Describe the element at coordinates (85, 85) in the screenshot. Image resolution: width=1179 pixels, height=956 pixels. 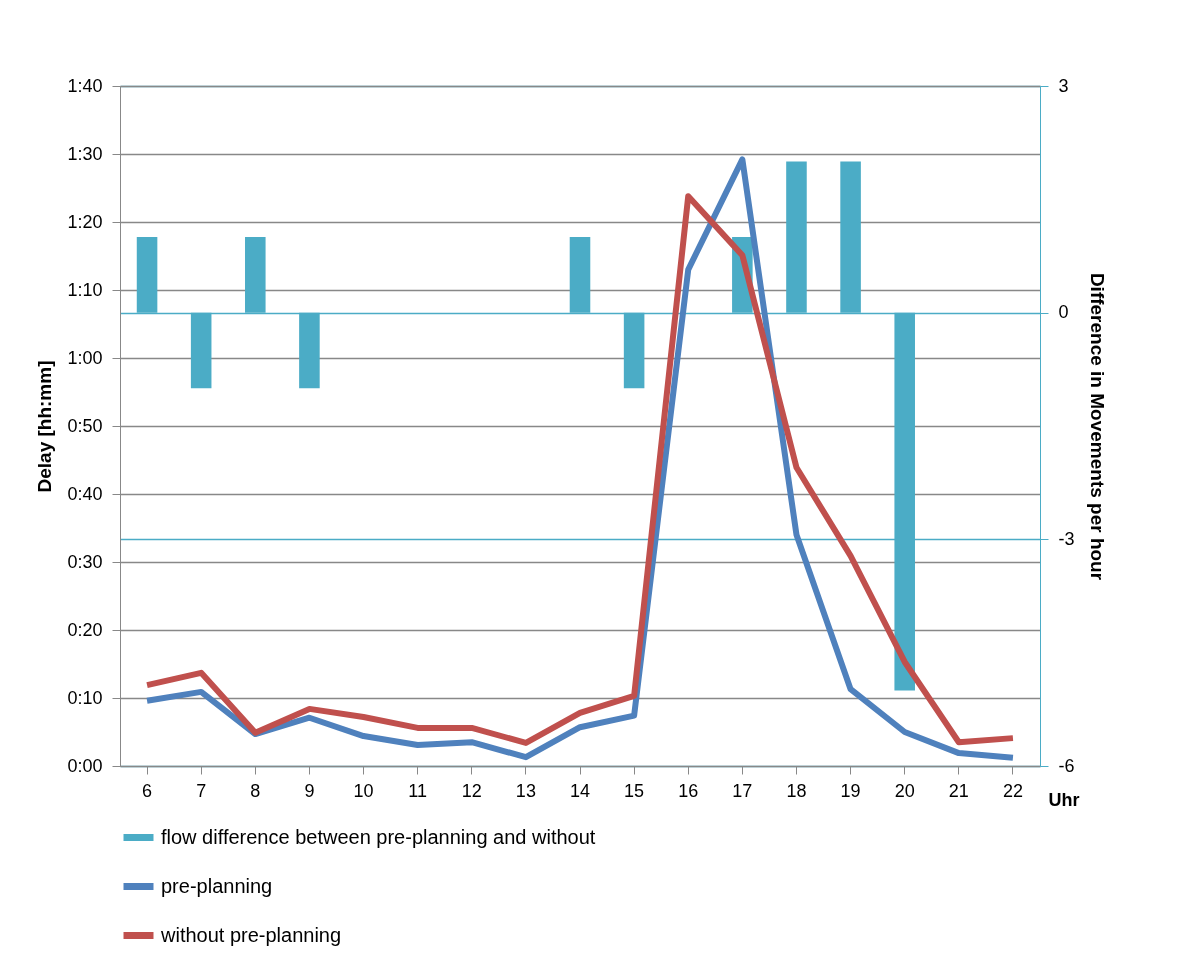
I see `y-tick-label: 1:40` at that location.